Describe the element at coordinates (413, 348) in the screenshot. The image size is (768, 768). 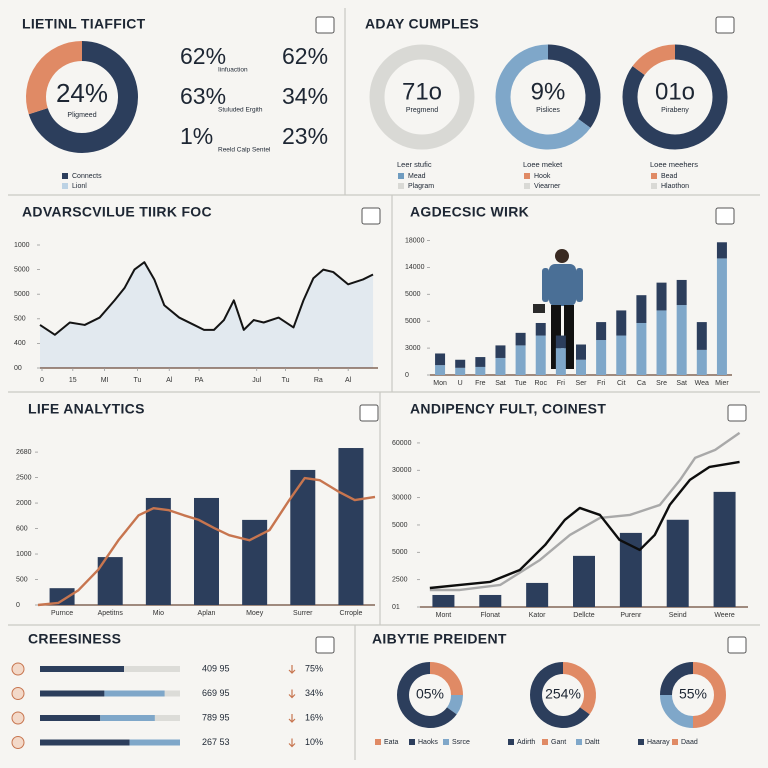
I see `y-tick-label: 3000` at that location.